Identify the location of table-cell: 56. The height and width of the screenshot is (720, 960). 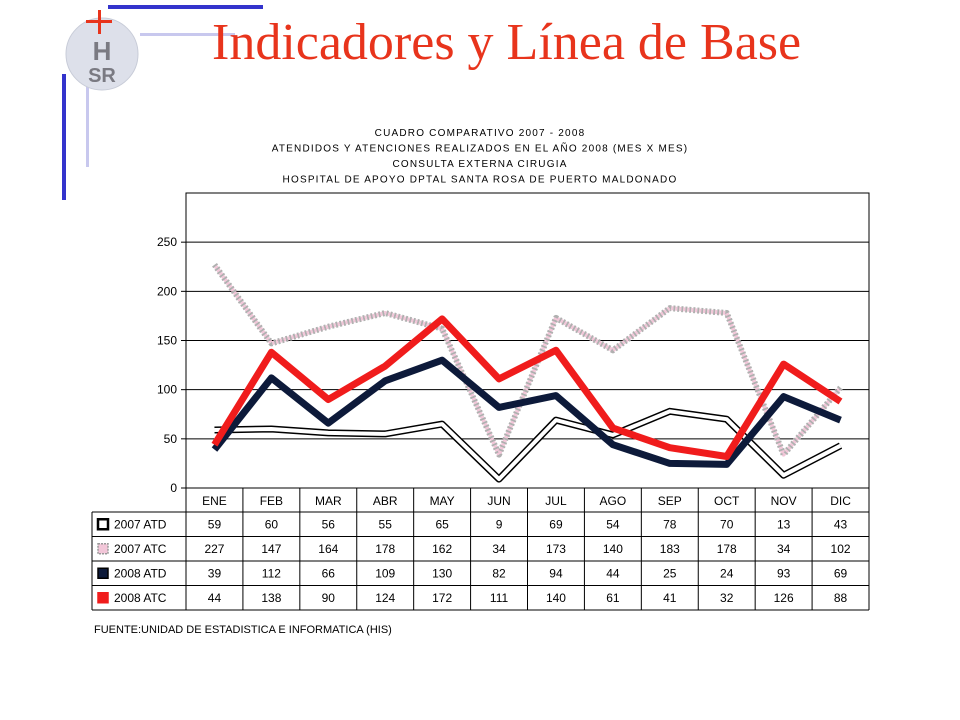
(329, 524).